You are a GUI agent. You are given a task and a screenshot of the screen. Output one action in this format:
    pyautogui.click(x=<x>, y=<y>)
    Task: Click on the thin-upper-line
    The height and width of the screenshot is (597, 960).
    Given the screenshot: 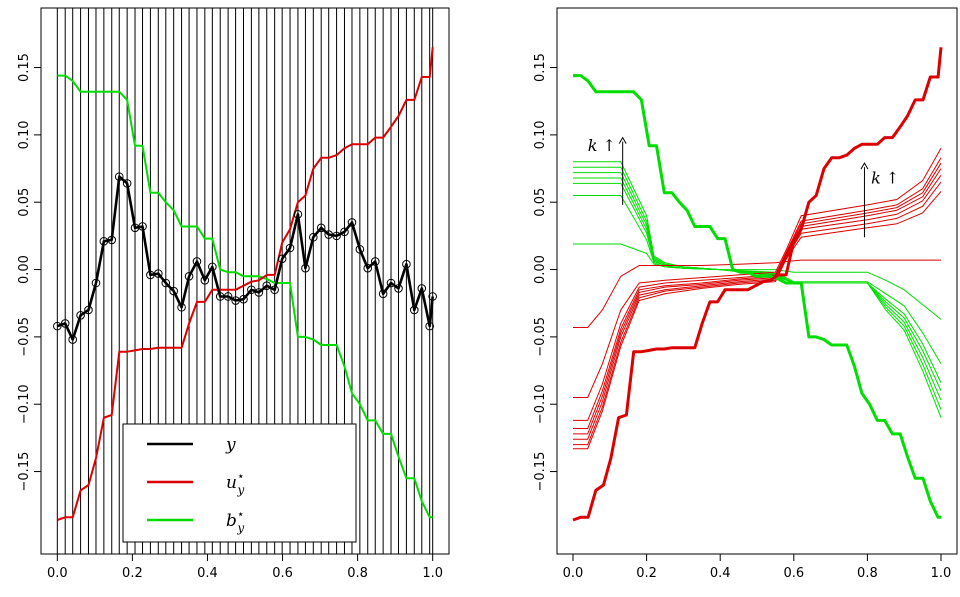 What is the action you would take?
    pyautogui.click(x=757, y=293)
    